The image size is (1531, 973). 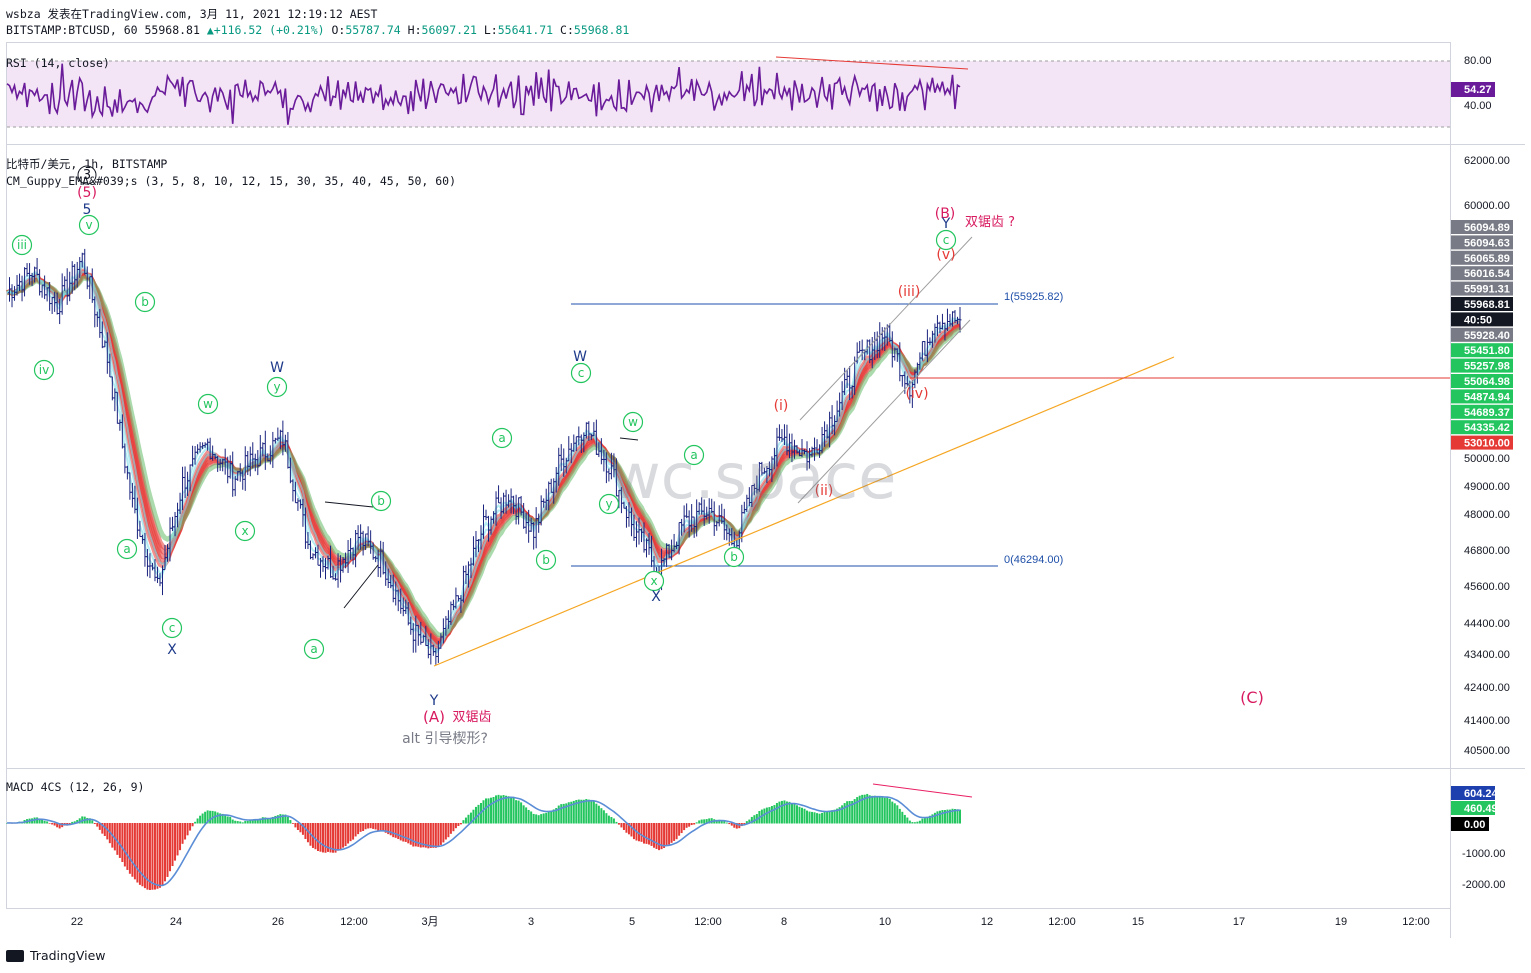 I want to click on time-tick: 22, so click(x=77, y=922).